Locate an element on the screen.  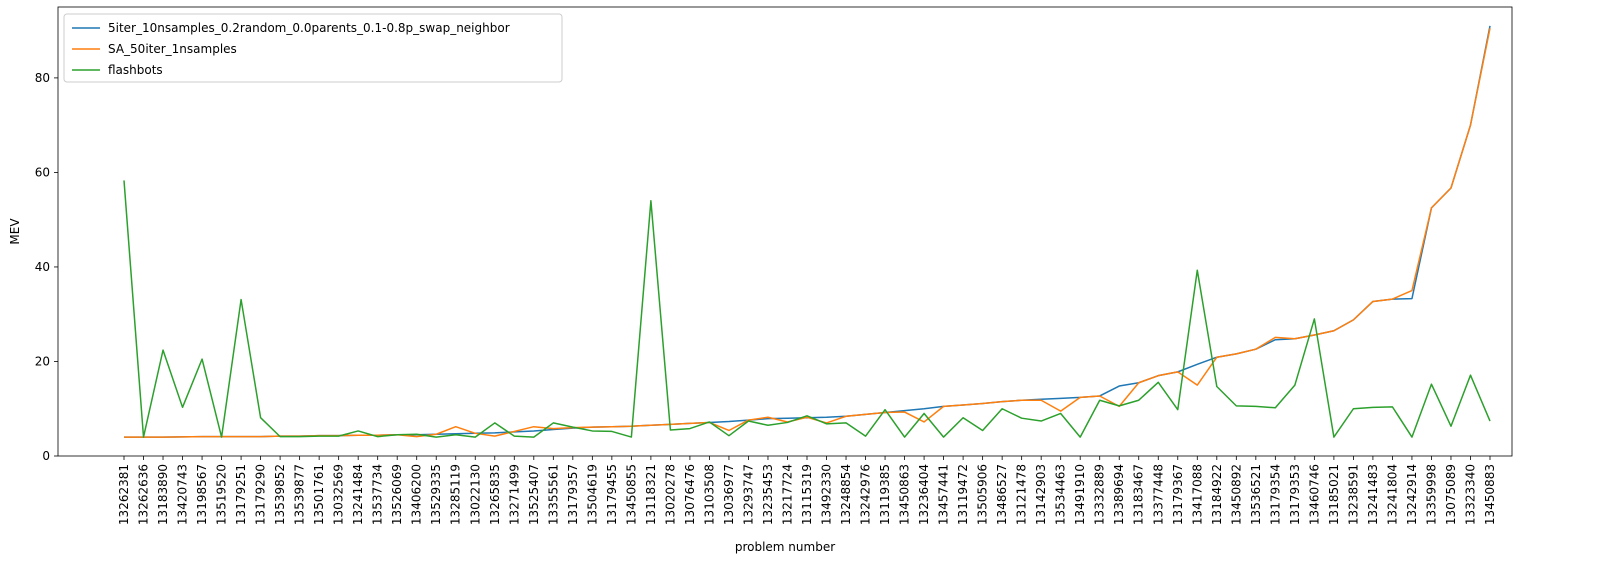
x-tick-label-51: 13389694 is located at coordinates (1119, 494).